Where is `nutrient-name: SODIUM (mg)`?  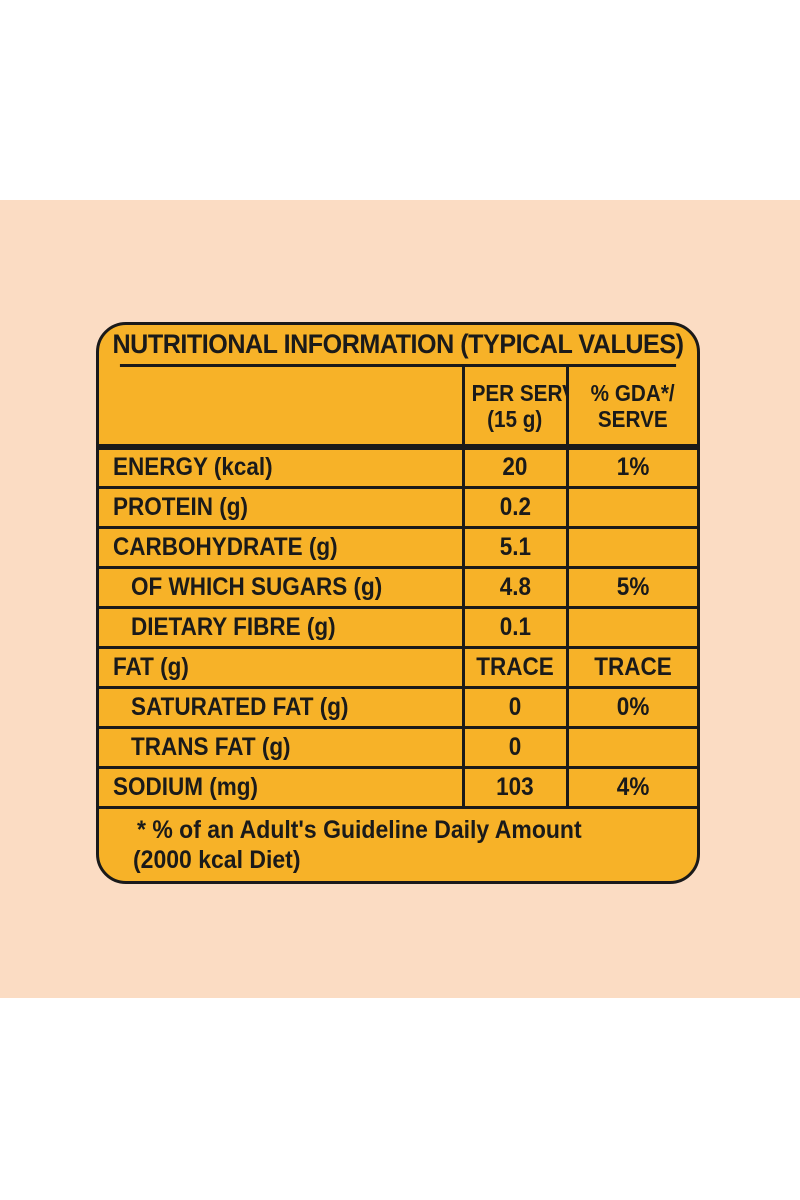 nutrient-name: SODIUM (mg) is located at coordinates (281, 788).